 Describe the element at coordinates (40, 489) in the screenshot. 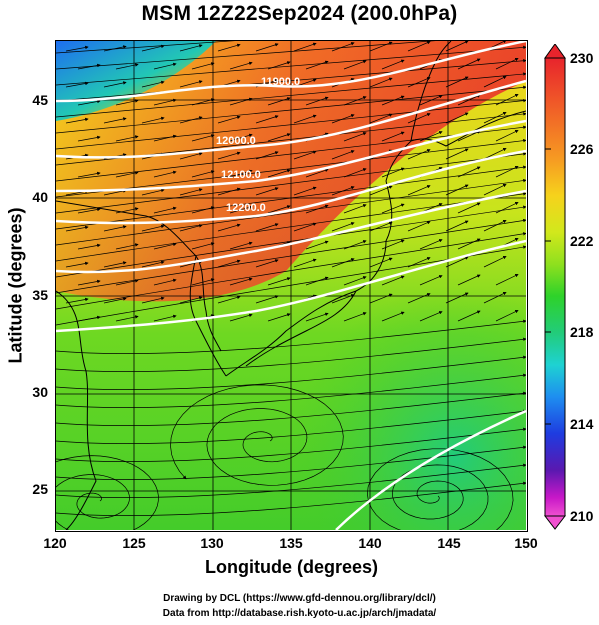

I see `y-tick-label: 25` at that location.